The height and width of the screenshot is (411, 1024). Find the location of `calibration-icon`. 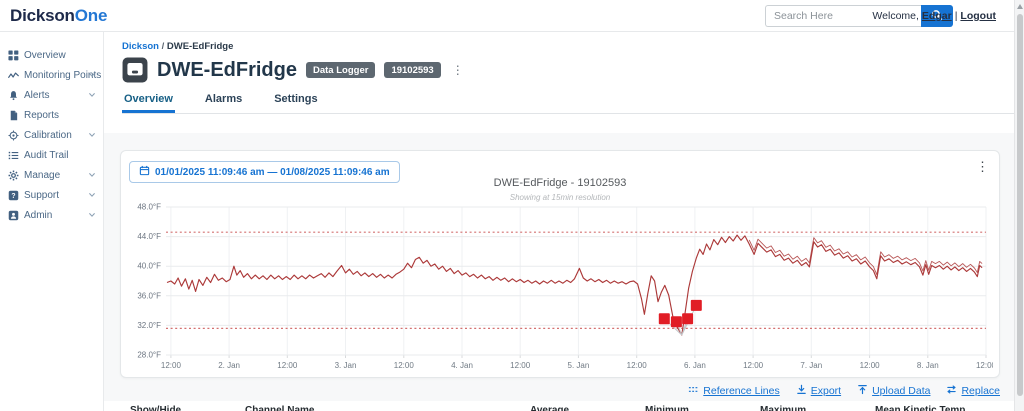

calibration-icon is located at coordinates (13, 135).